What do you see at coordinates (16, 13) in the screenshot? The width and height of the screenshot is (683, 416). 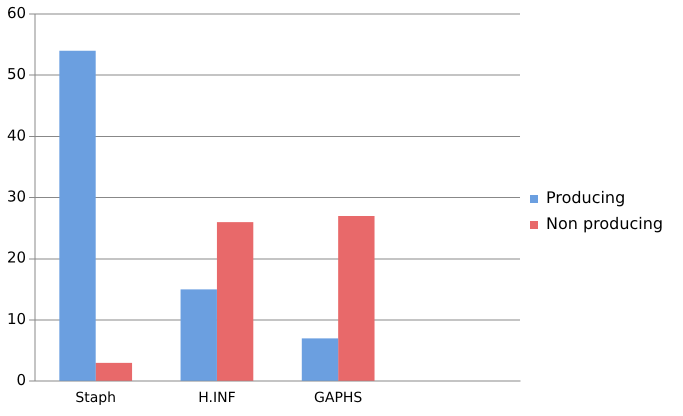 I see `y-tick-label: 60` at bounding box center [16, 13].